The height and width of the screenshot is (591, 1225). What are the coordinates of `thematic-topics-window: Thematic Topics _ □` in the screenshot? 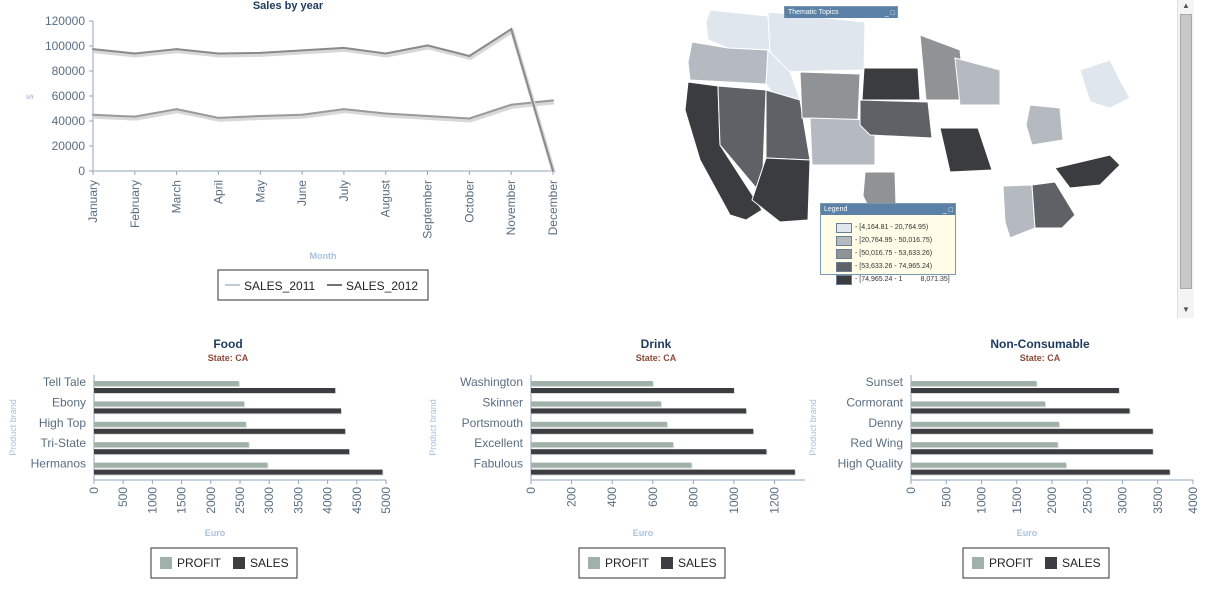 It's located at (841, 12).